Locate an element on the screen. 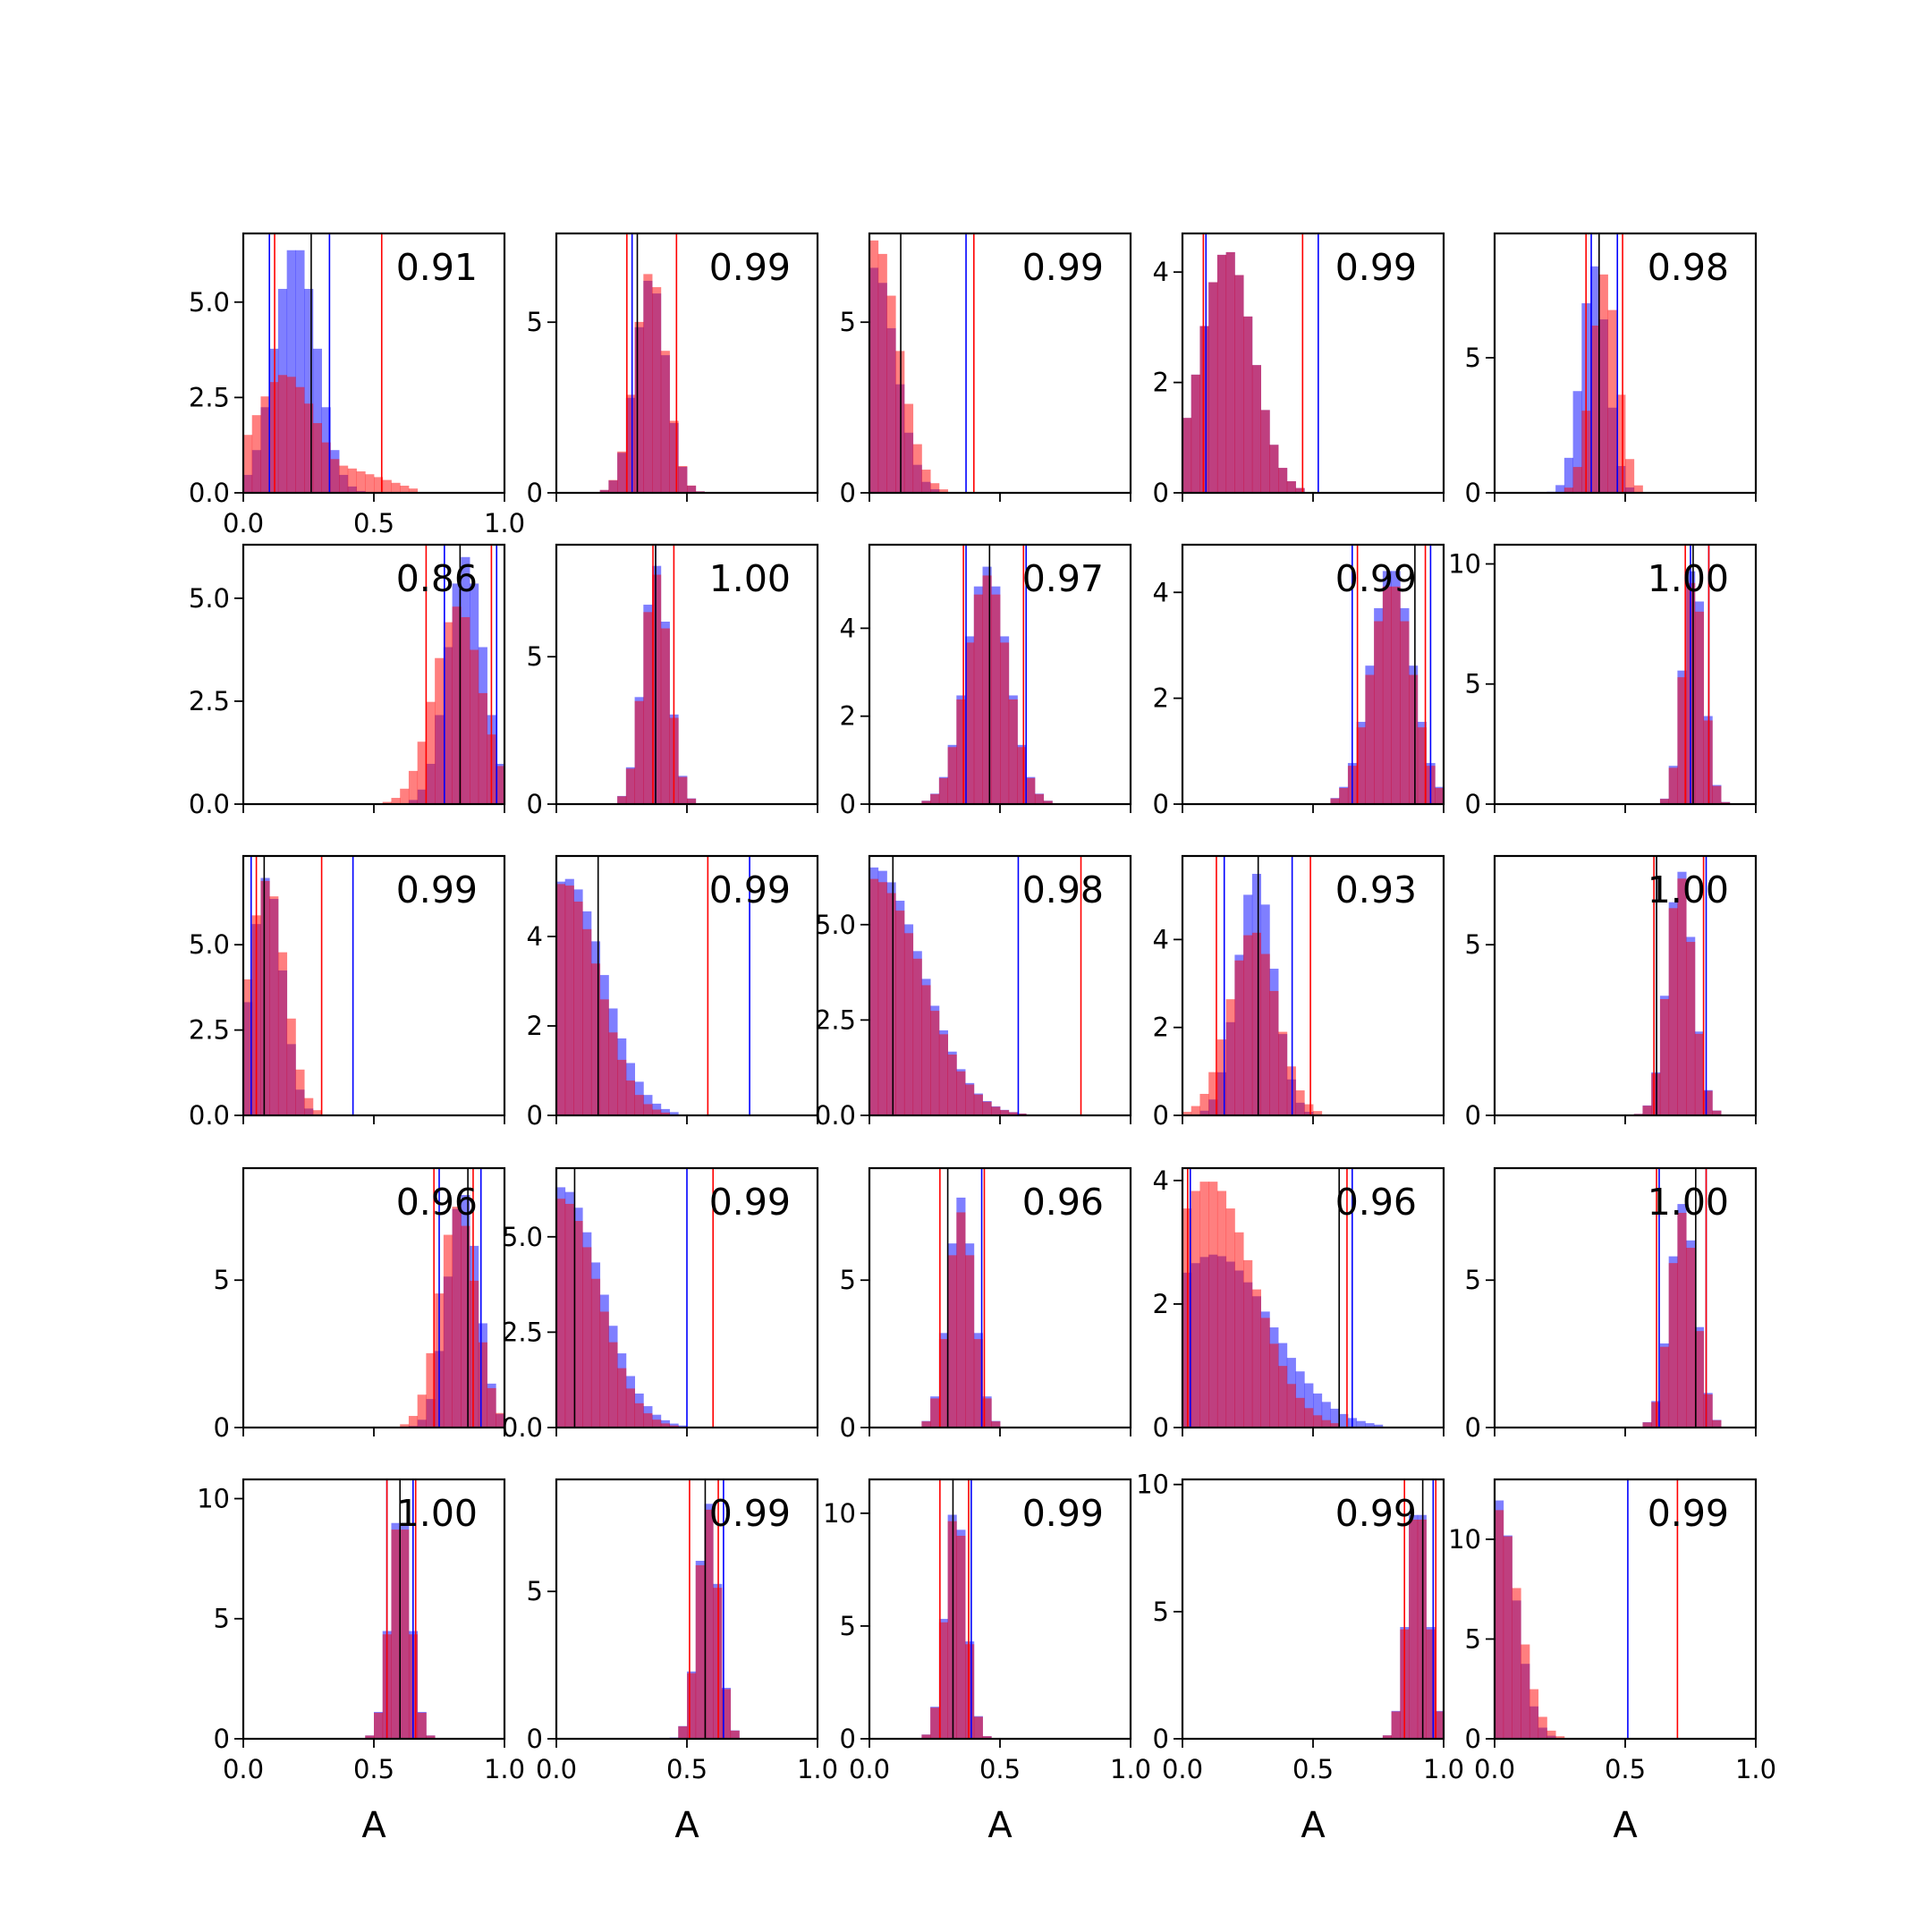 This screenshot has width=1932, height=1932. panel-r5c1: 0 5 10 0.0 0.5 1.0 1.00 A is located at coordinates (361, 1662).